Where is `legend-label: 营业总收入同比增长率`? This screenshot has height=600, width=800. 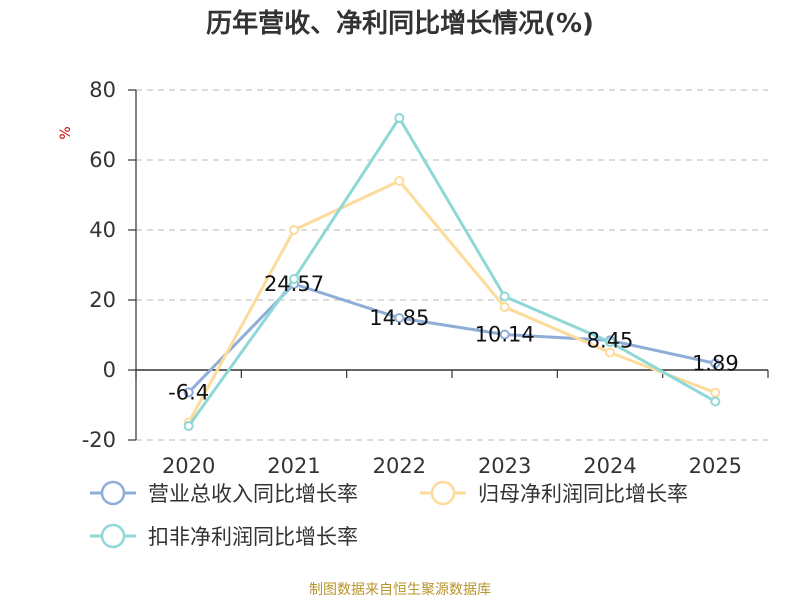 legend-label: 营业总收入同比增长率 is located at coordinates (253, 494).